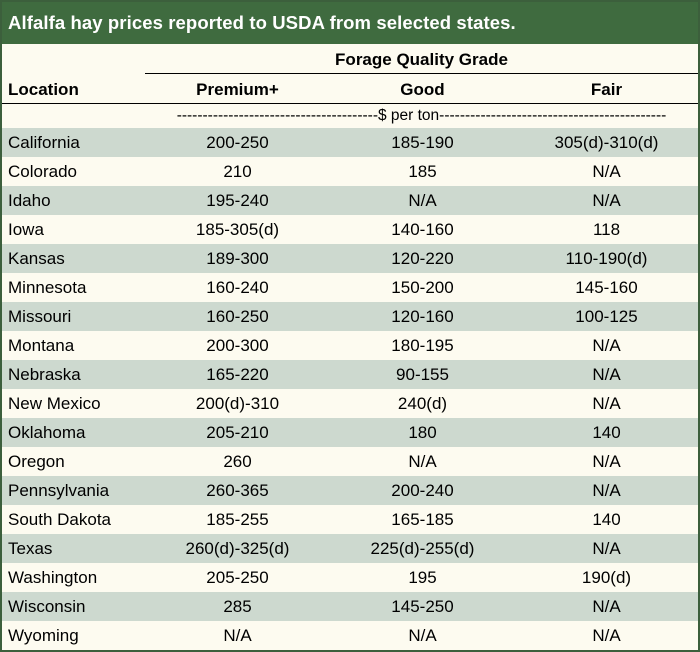 The height and width of the screenshot is (652, 700). Describe the element at coordinates (73, 490) in the screenshot. I see `location-cell: Pennsylvania` at that location.